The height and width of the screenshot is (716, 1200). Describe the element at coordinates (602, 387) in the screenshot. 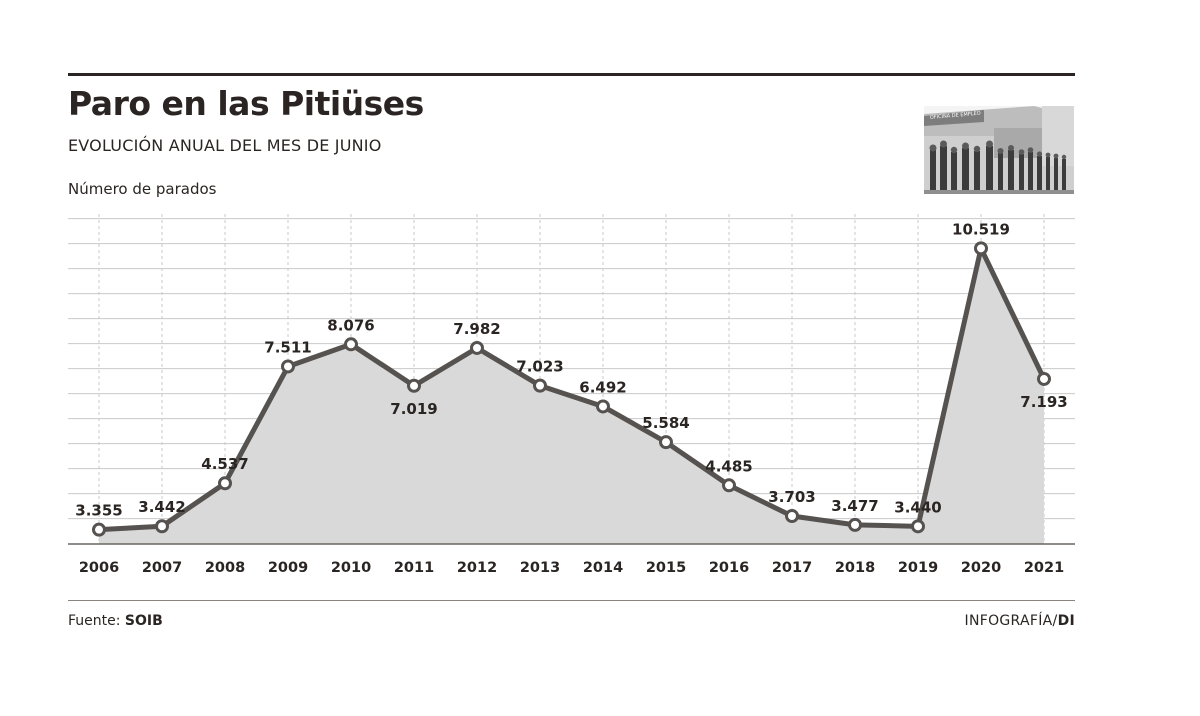

I see `data-label: 6.492` at that location.